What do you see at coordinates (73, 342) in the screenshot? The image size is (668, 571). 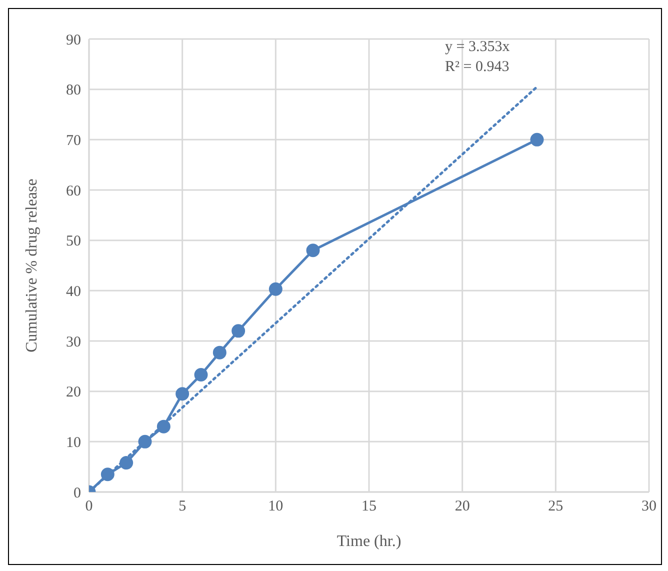 I see `y-tick-label: 30` at bounding box center [73, 342].